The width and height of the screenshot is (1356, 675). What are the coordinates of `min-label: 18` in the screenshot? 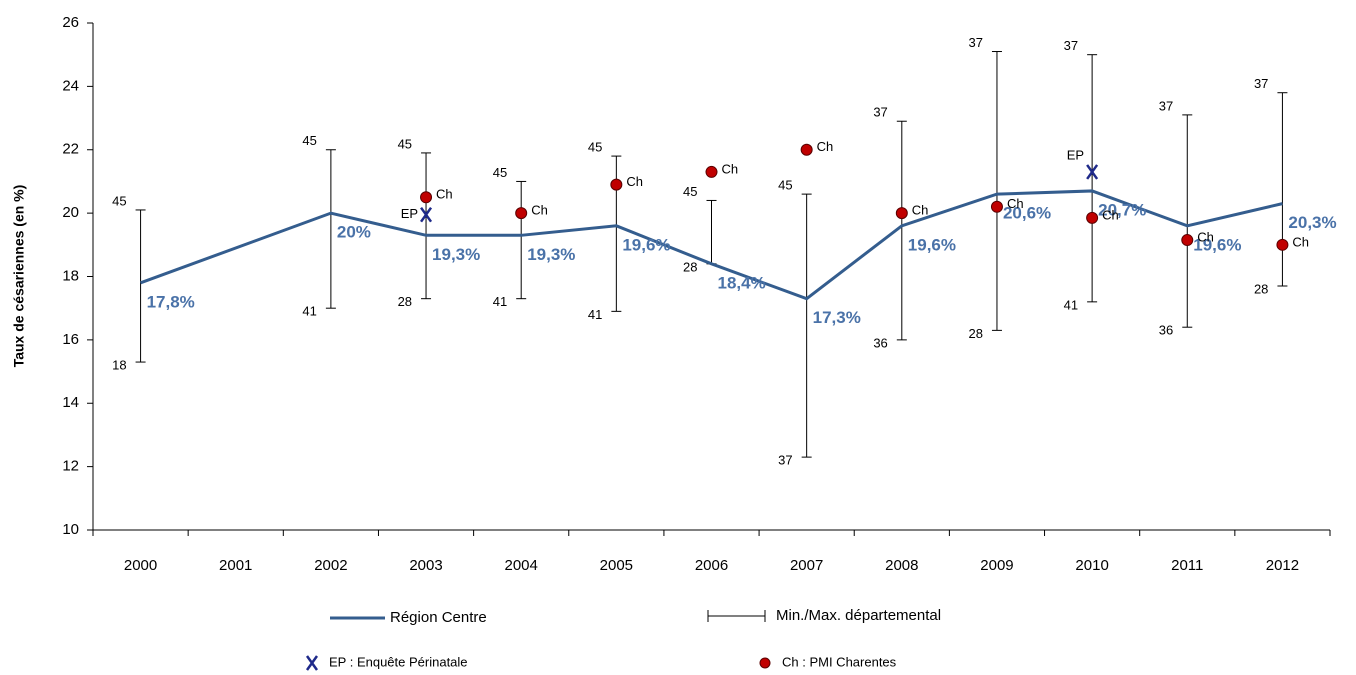 It's located at (119, 364).